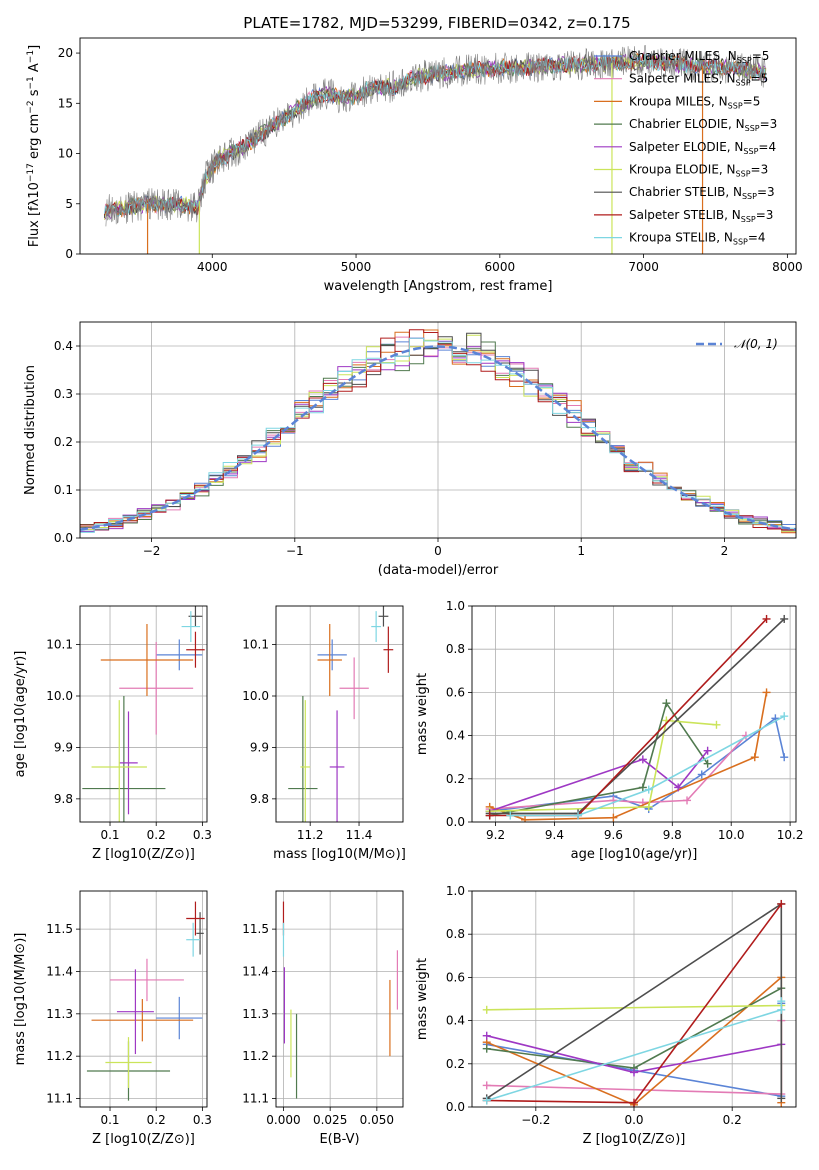 This screenshot has width=819, height=1170. I want to click on legend-label: Chabrier STELIB, NSSP=3, so click(702, 193).